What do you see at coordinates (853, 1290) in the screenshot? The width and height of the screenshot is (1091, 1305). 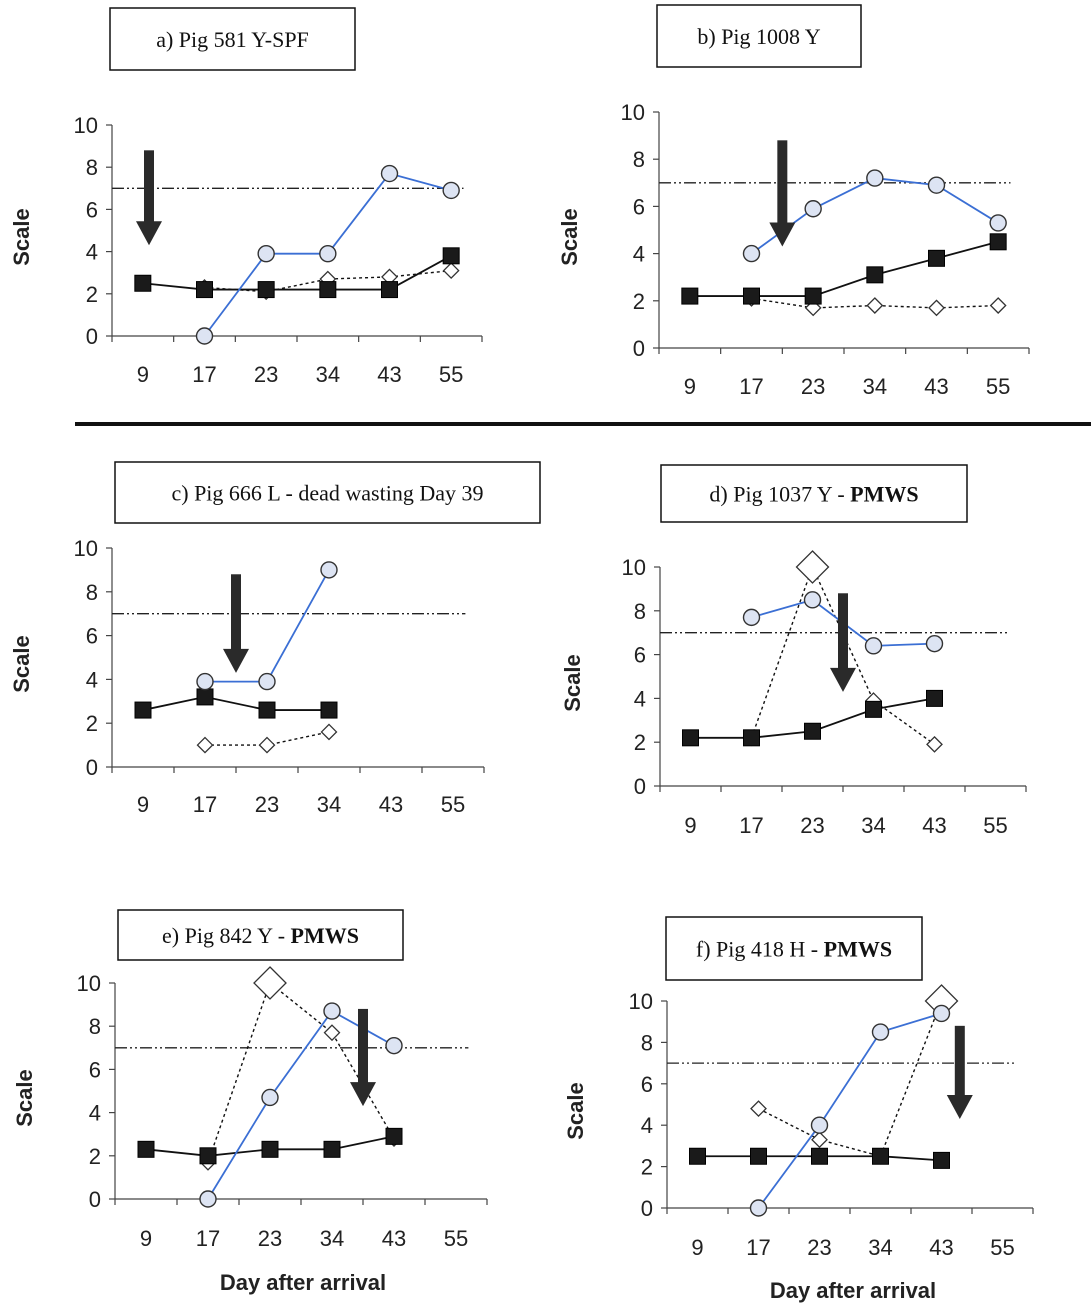 I see `x-axis-label: Day after arrival` at bounding box center [853, 1290].